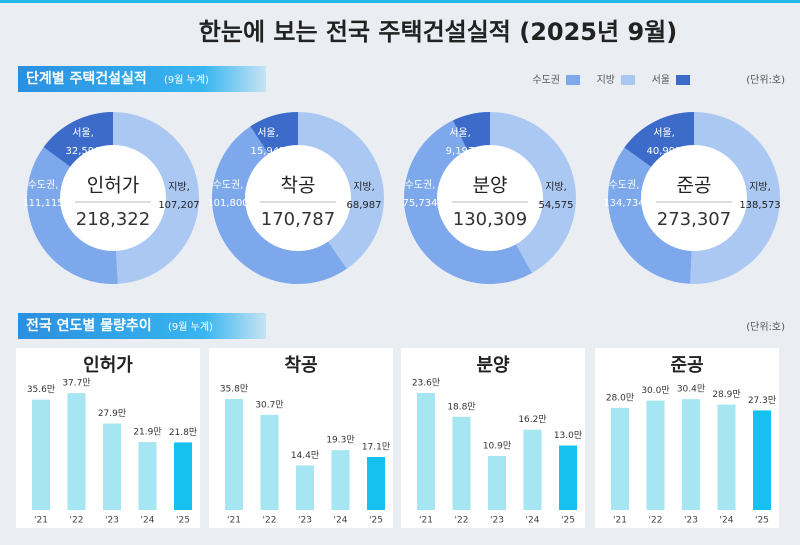 Image resolution: width=800 pixels, height=545 pixels. Describe the element at coordinates (41, 389) in the screenshot. I see `value-label: 35.6만` at that location.